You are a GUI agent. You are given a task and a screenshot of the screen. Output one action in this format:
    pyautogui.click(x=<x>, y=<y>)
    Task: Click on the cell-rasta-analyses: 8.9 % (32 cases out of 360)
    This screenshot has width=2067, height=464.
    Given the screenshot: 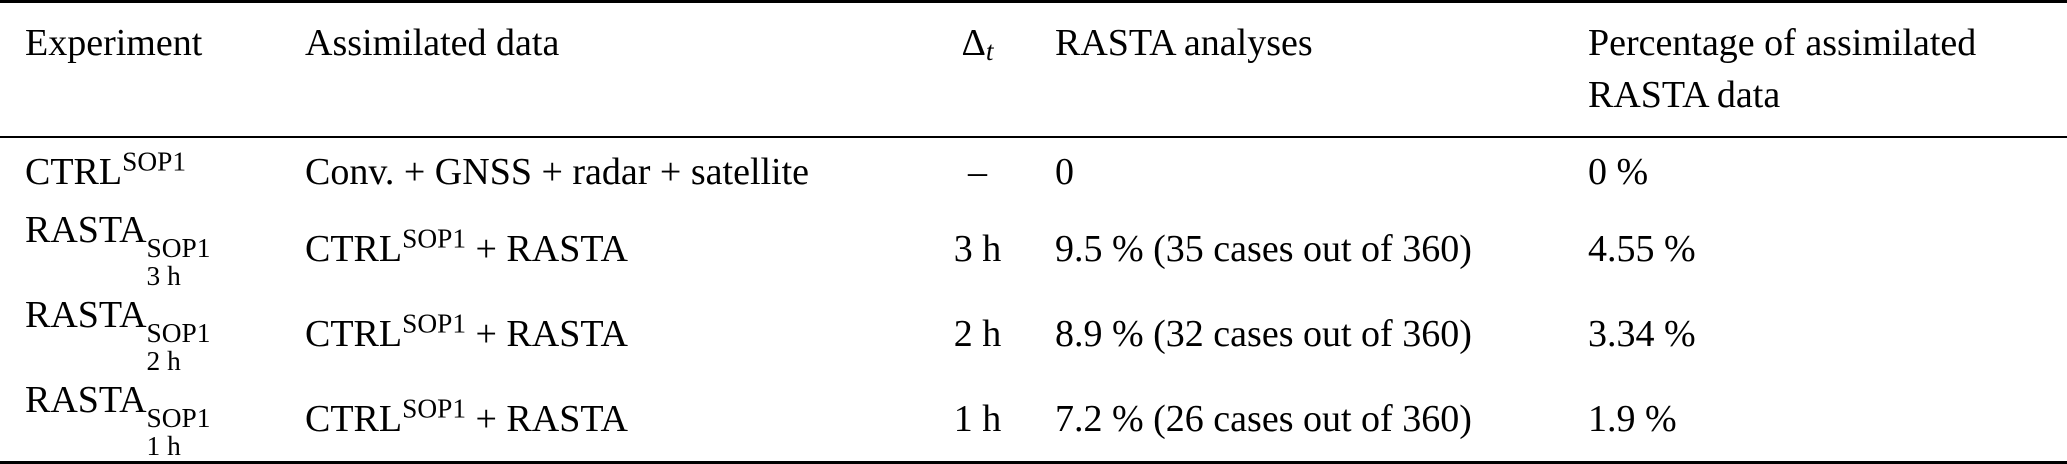 What is the action you would take?
    pyautogui.click(x=1263, y=334)
    